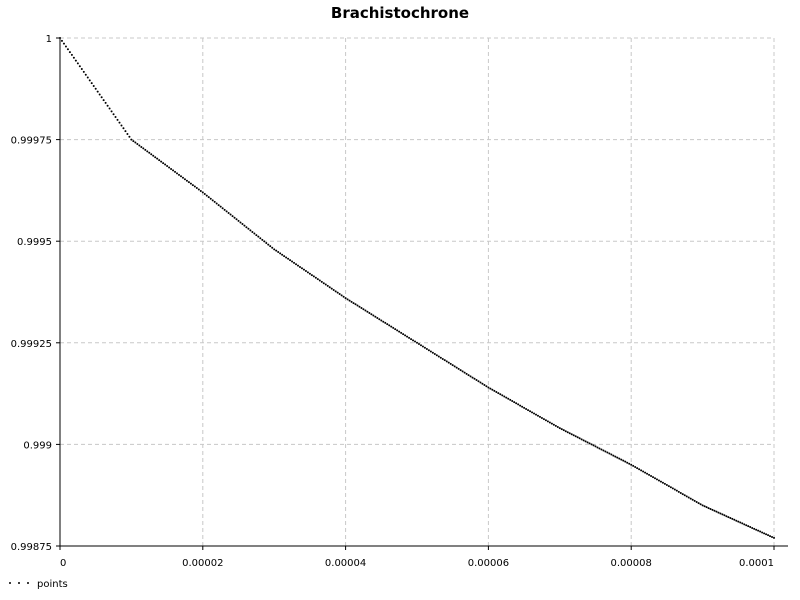 The width and height of the screenshot is (800, 600). I want to click on legend-label: points, so click(52, 584).